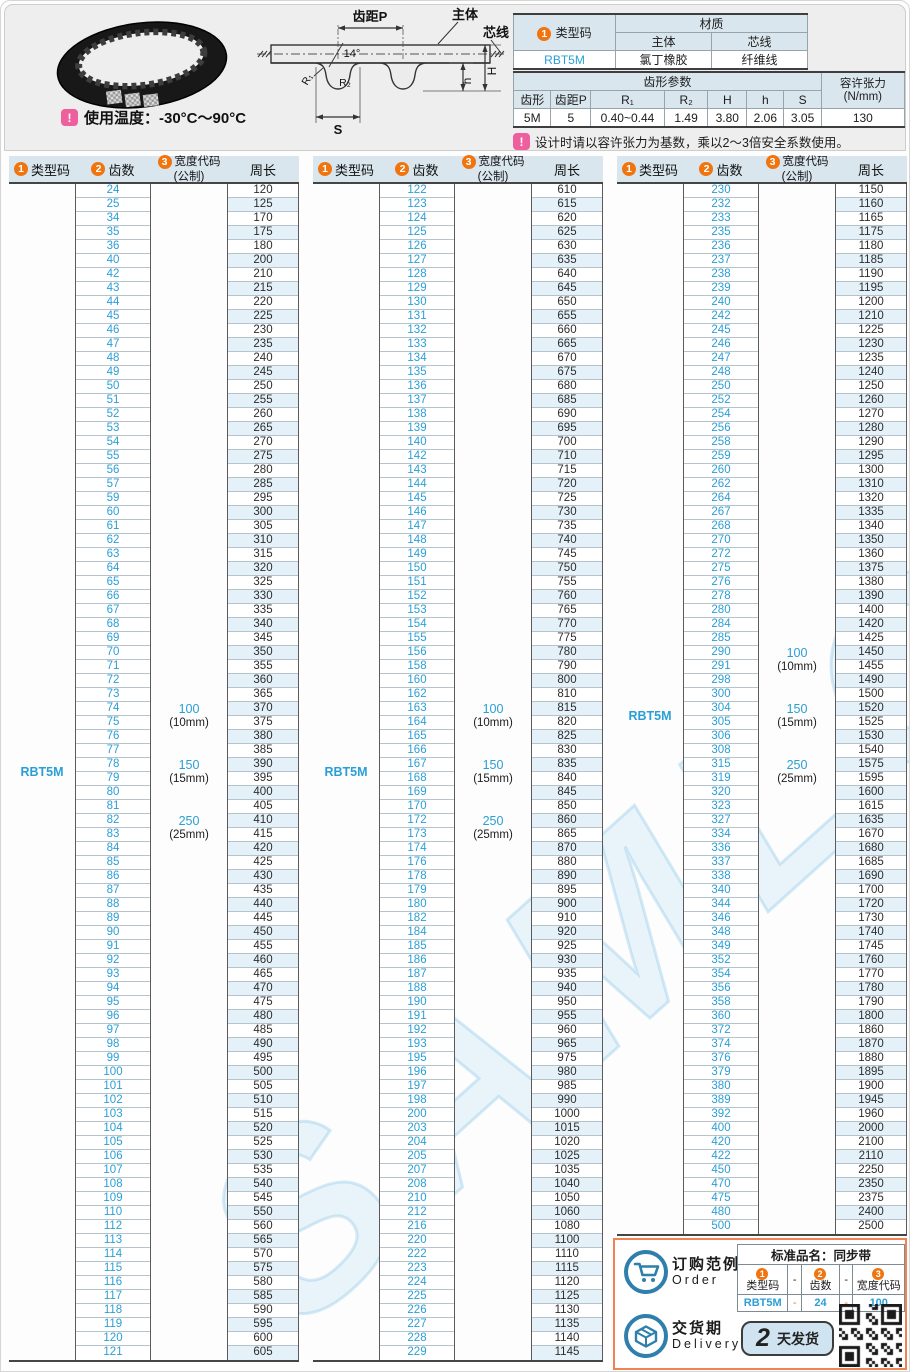 Image resolution: width=910 pixels, height=1372 pixels. I want to click on circumference-cell: 1450, so click(871, 653).